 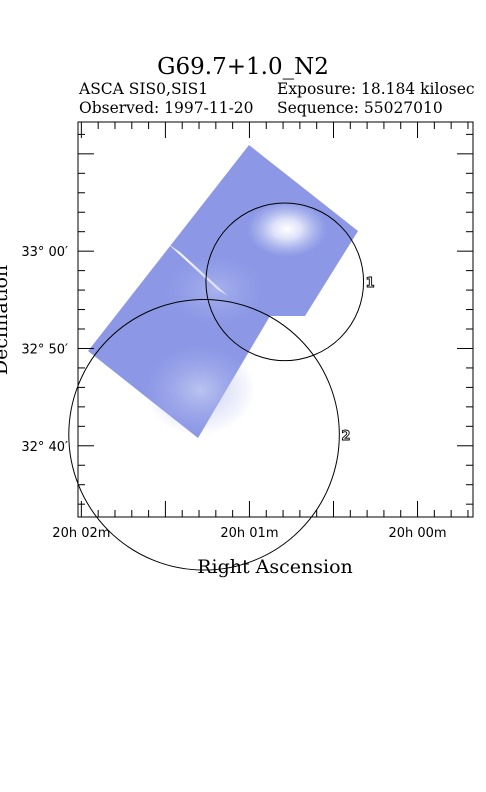 What do you see at coordinates (285, 282) in the screenshot?
I see `region-circle` at bounding box center [285, 282].